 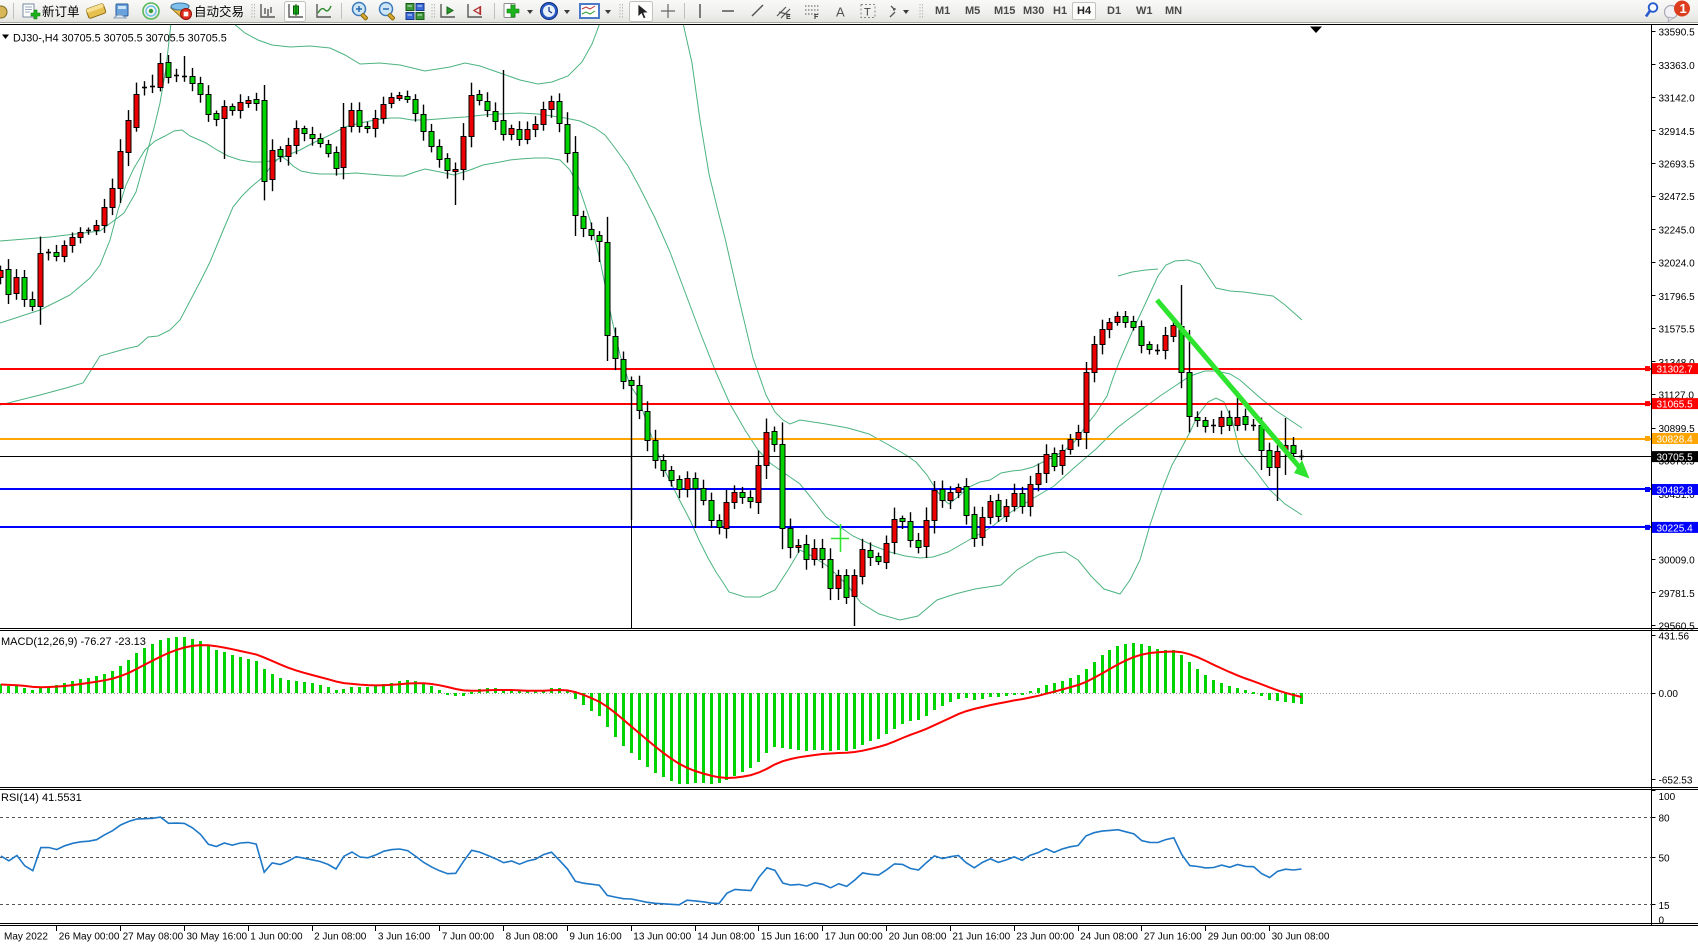 What do you see at coordinates (1173, 937) in the screenshot?
I see `svg-text: 27 Jun 16:00` at bounding box center [1173, 937].